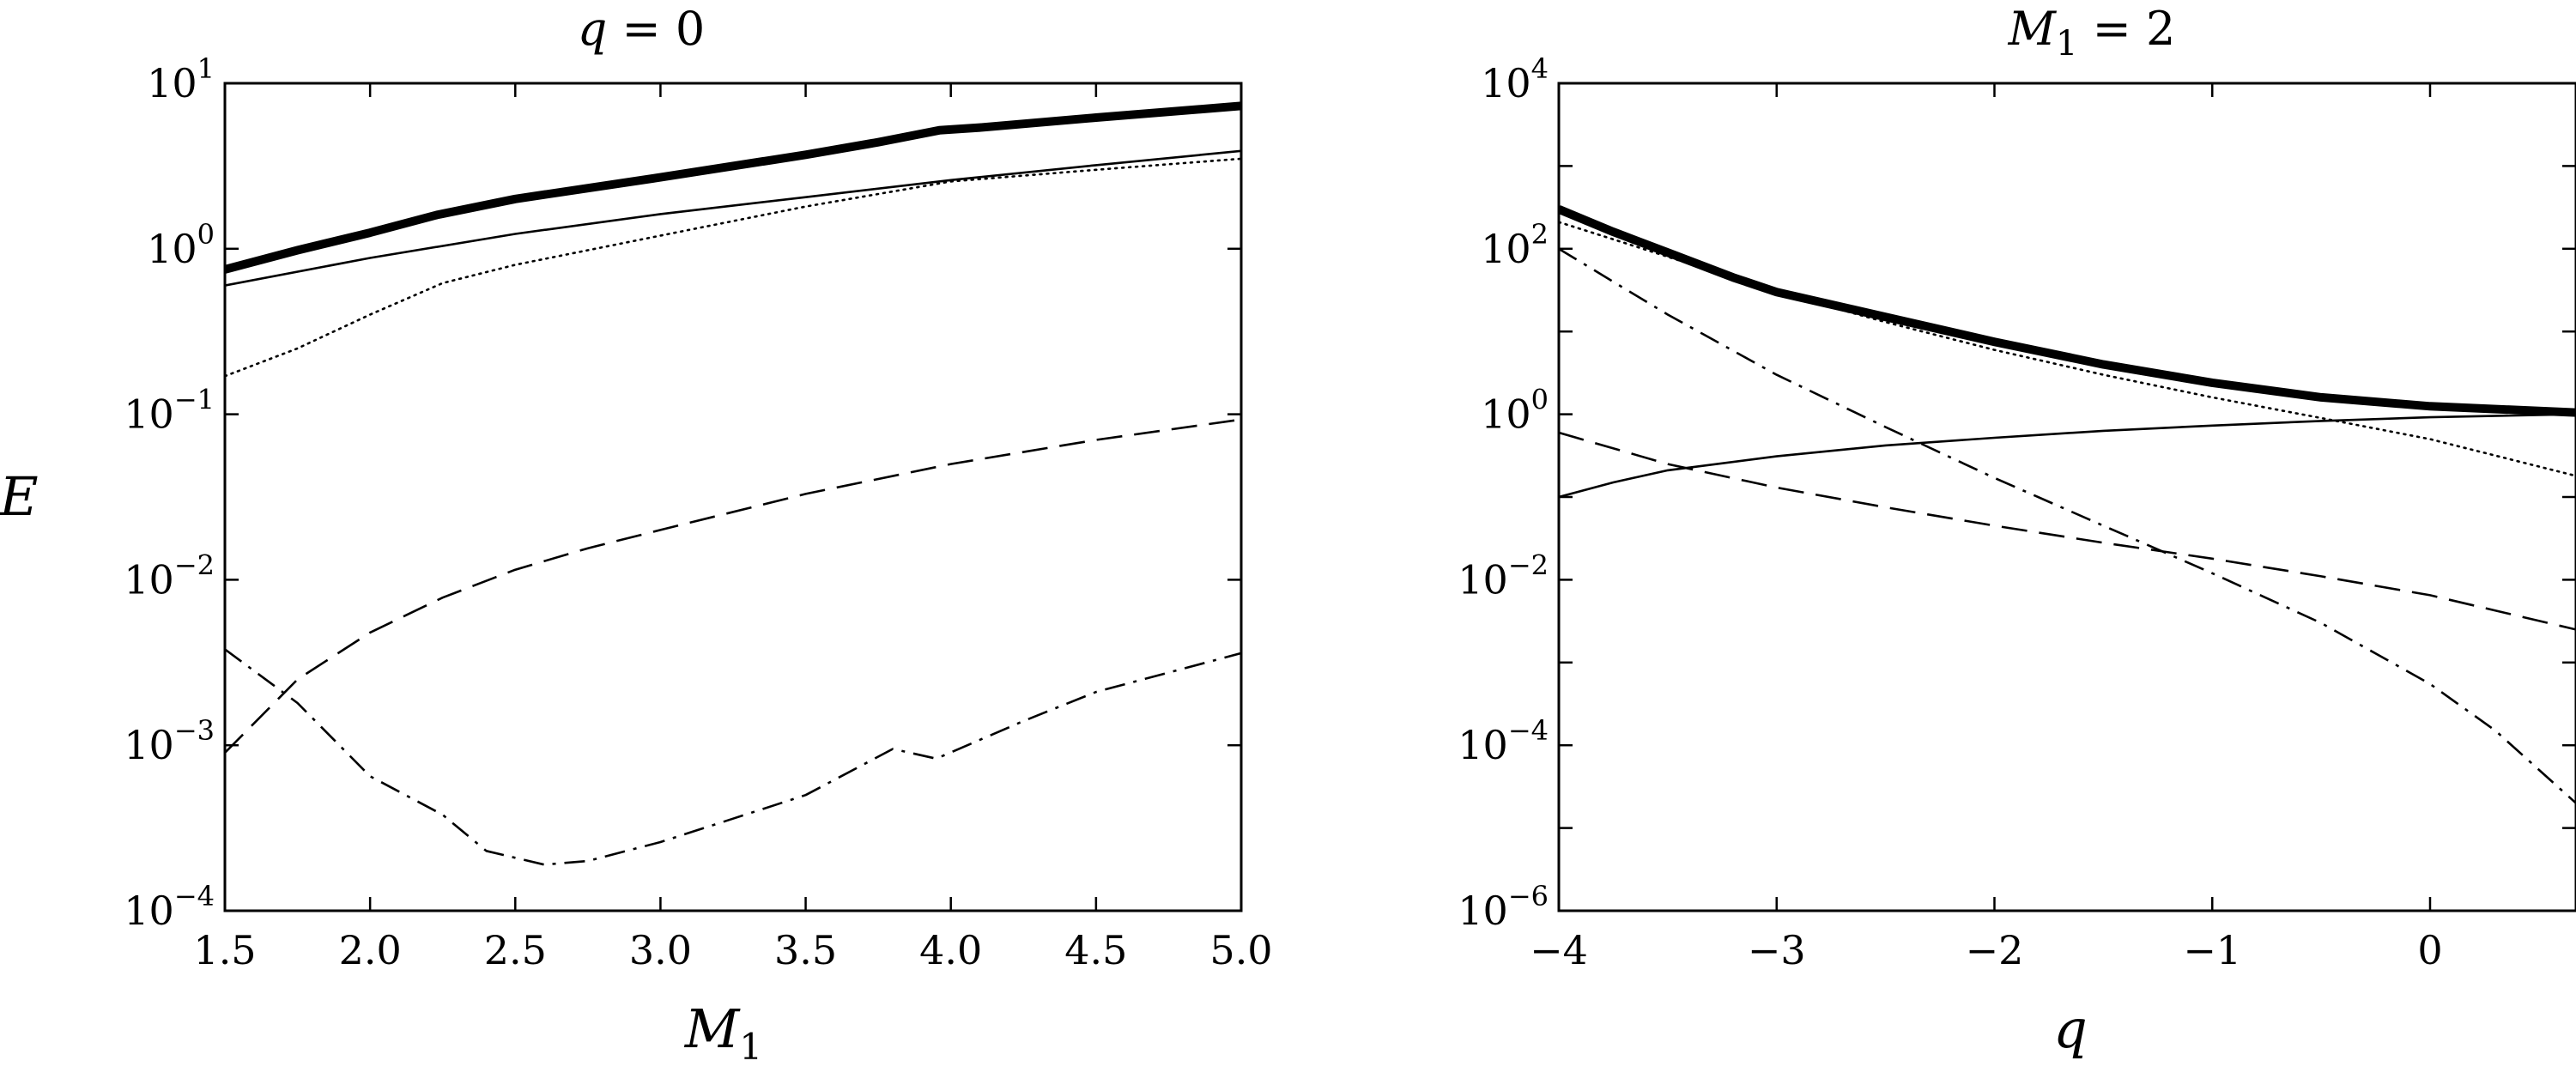 This screenshot has width=2576, height=1085. I want to click on right-y-tick-label: 10⁻⁶, so click(1503, 907).